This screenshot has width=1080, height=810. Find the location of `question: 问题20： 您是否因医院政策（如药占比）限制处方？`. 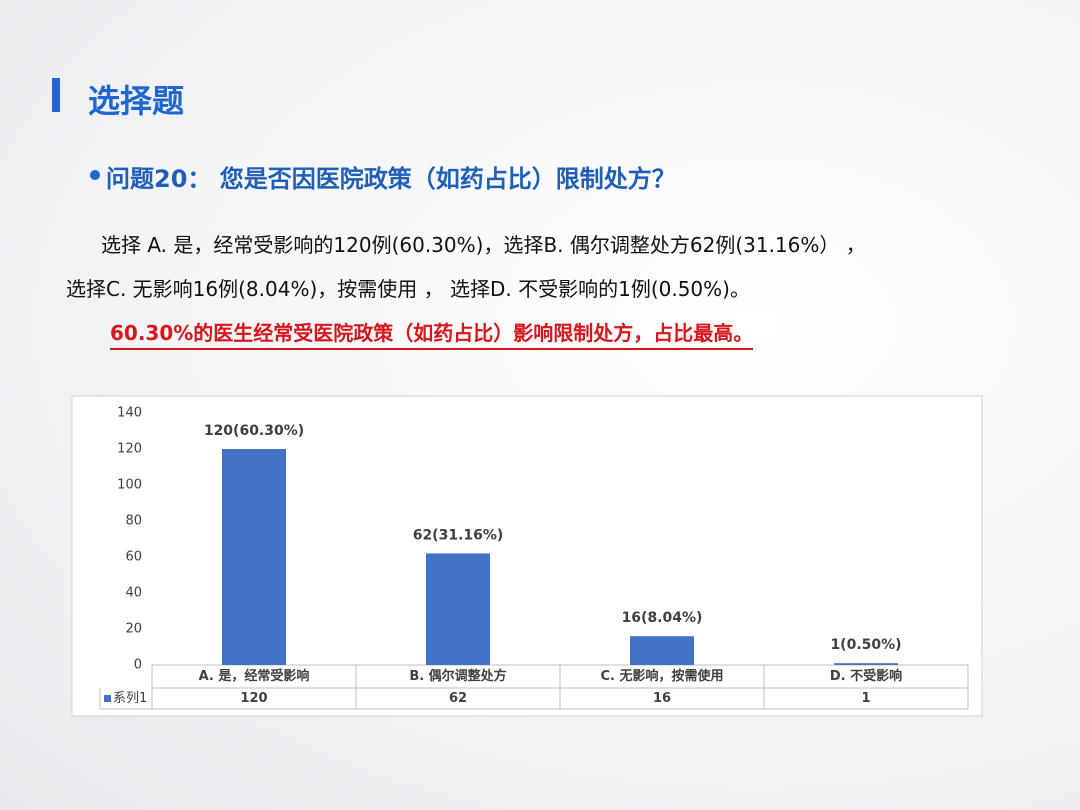

question: 问题20： 您是否因医院政策（如药占比）限制处方？ is located at coordinates (391, 179).